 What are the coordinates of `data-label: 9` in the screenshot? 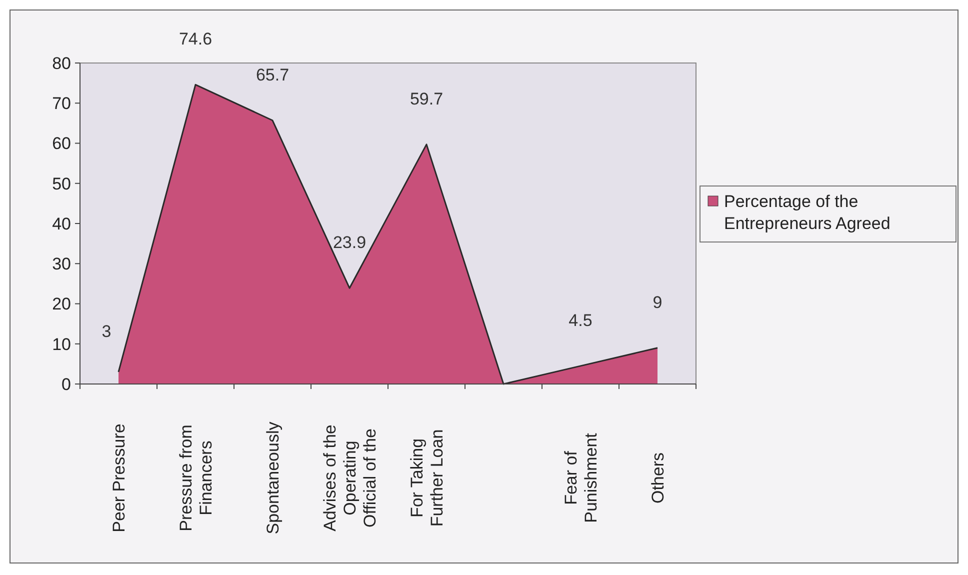 It's located at (657, 302).